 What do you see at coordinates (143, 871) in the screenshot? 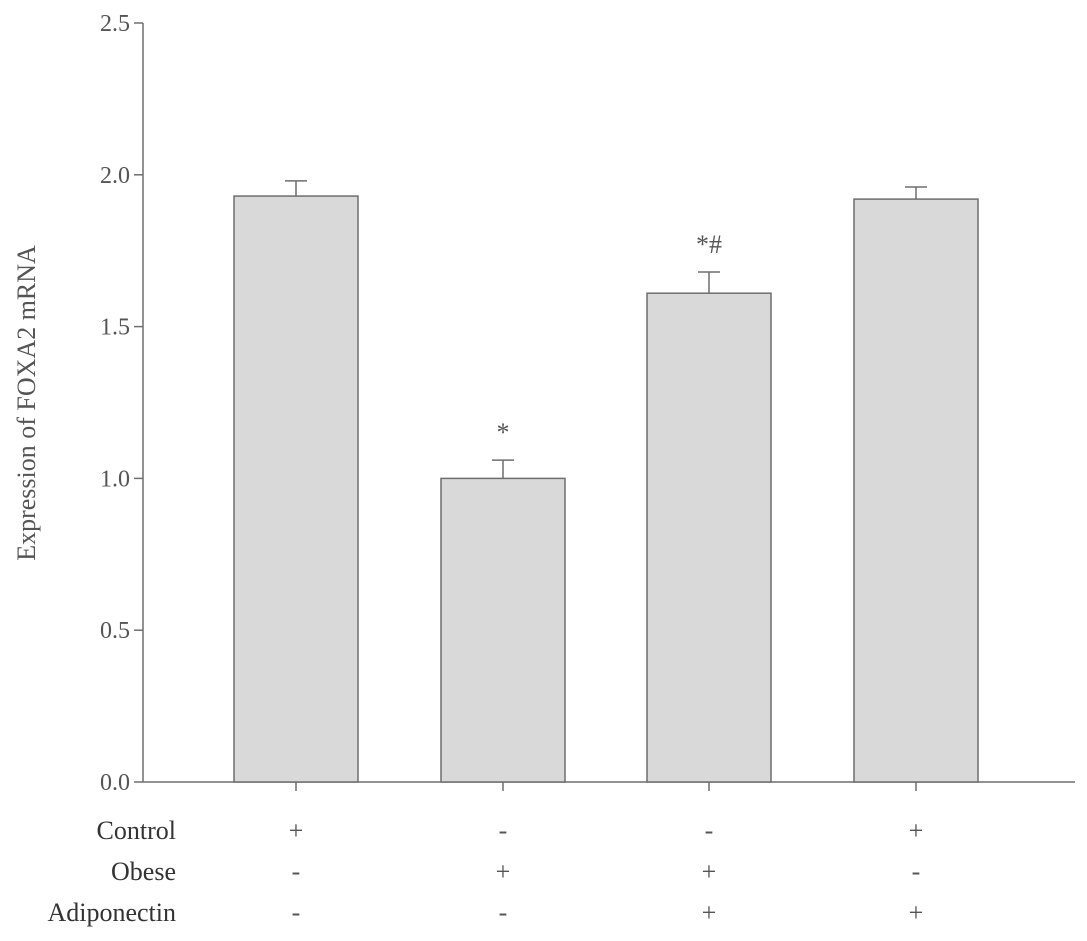
I see `condition-row-label: Obese` at bounding box center [143, 871].